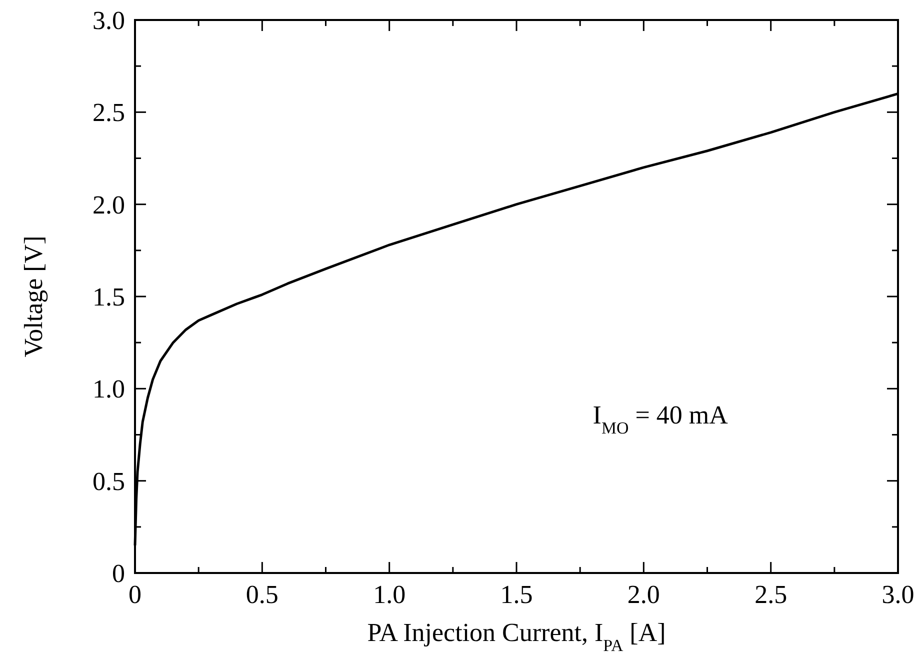  What do you see at coordinates (108, 481) in the screenshot?
I see `y-tick-label: 0.5` at bounding box center [108, 481].